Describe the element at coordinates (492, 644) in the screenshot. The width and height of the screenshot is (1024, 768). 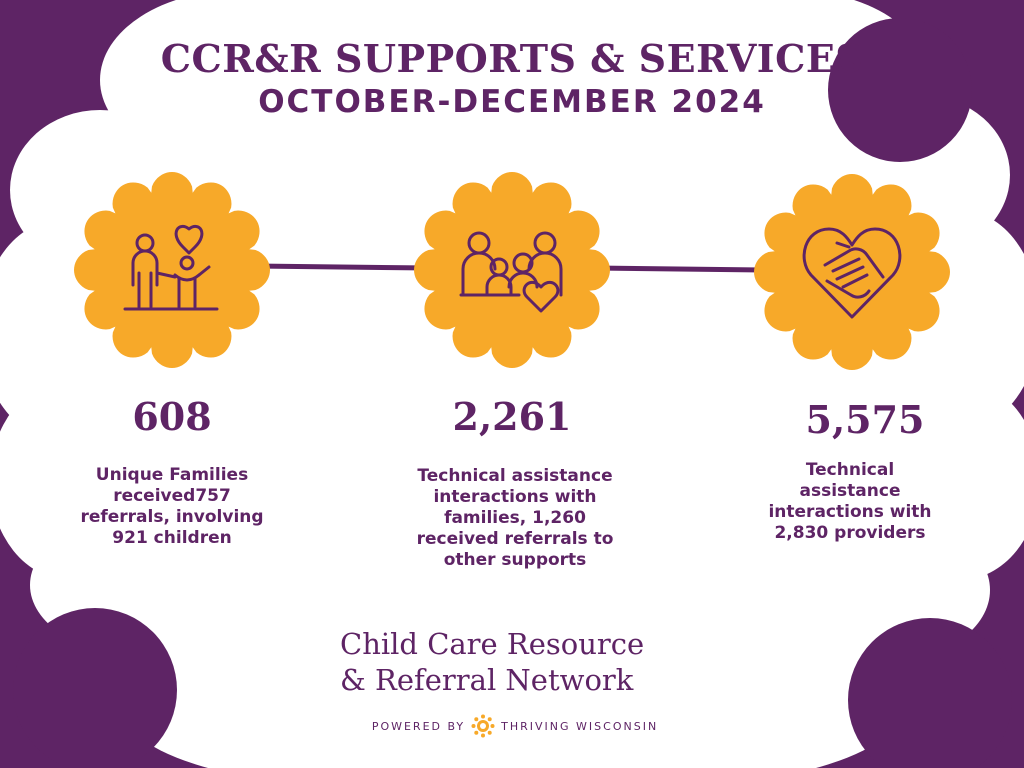
I see `org-name-line: Child Care Resource` at that location.